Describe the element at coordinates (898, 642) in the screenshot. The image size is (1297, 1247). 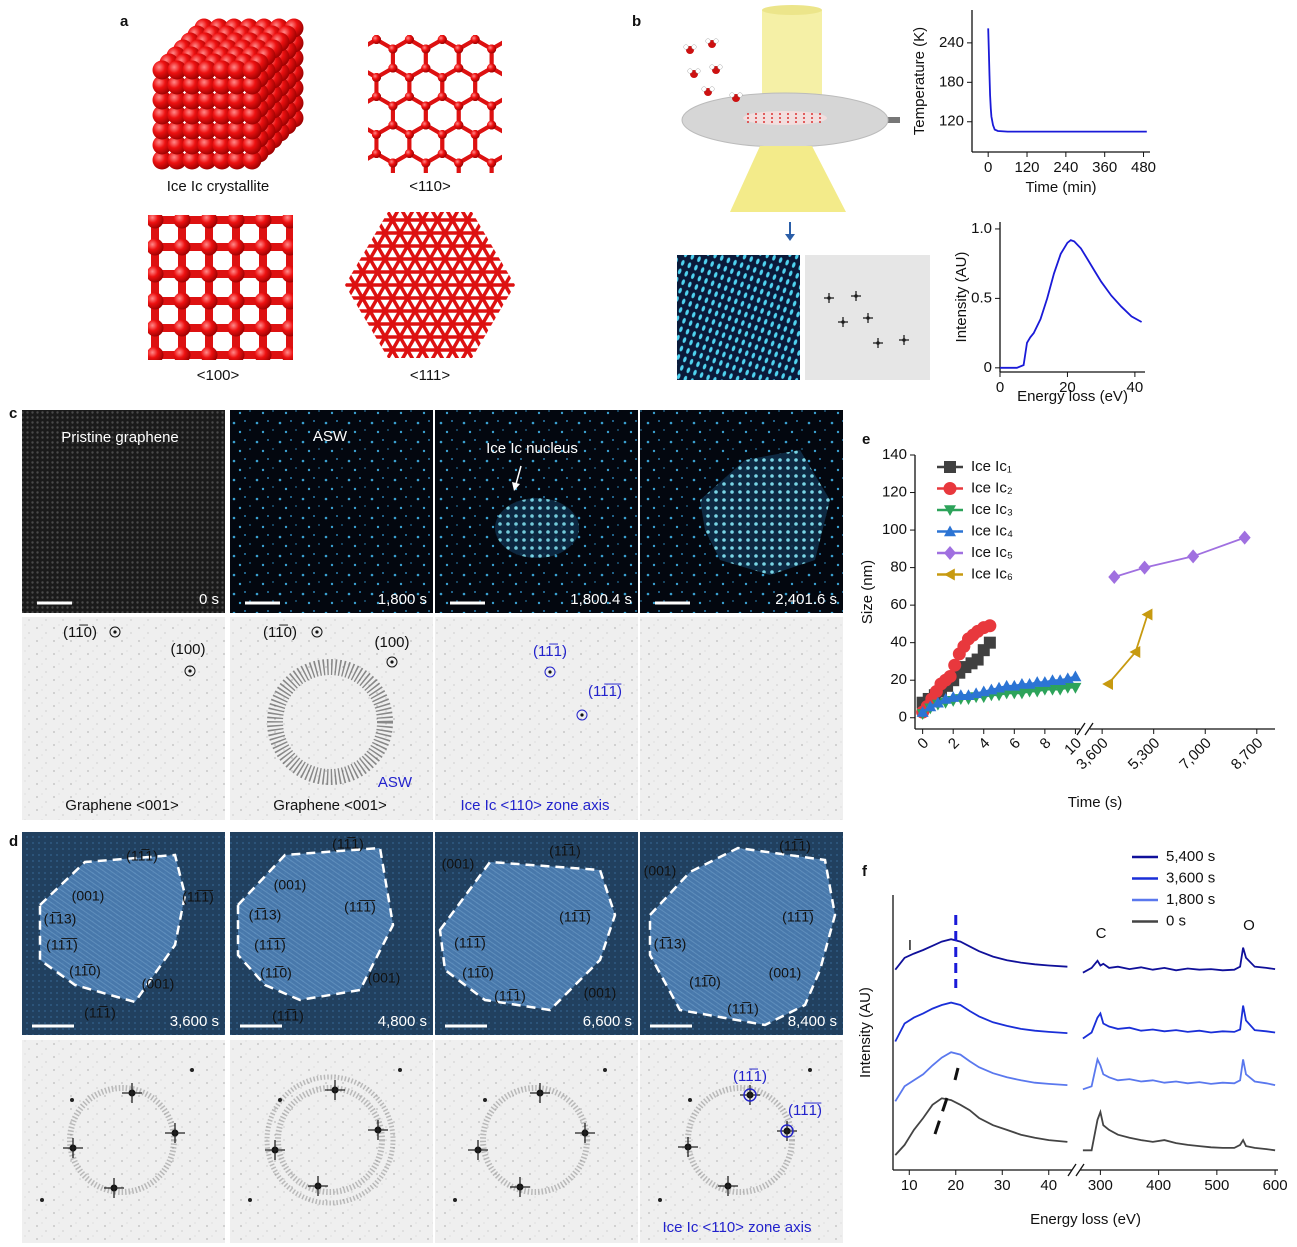
I see `y-tick-label: 40` at that location.